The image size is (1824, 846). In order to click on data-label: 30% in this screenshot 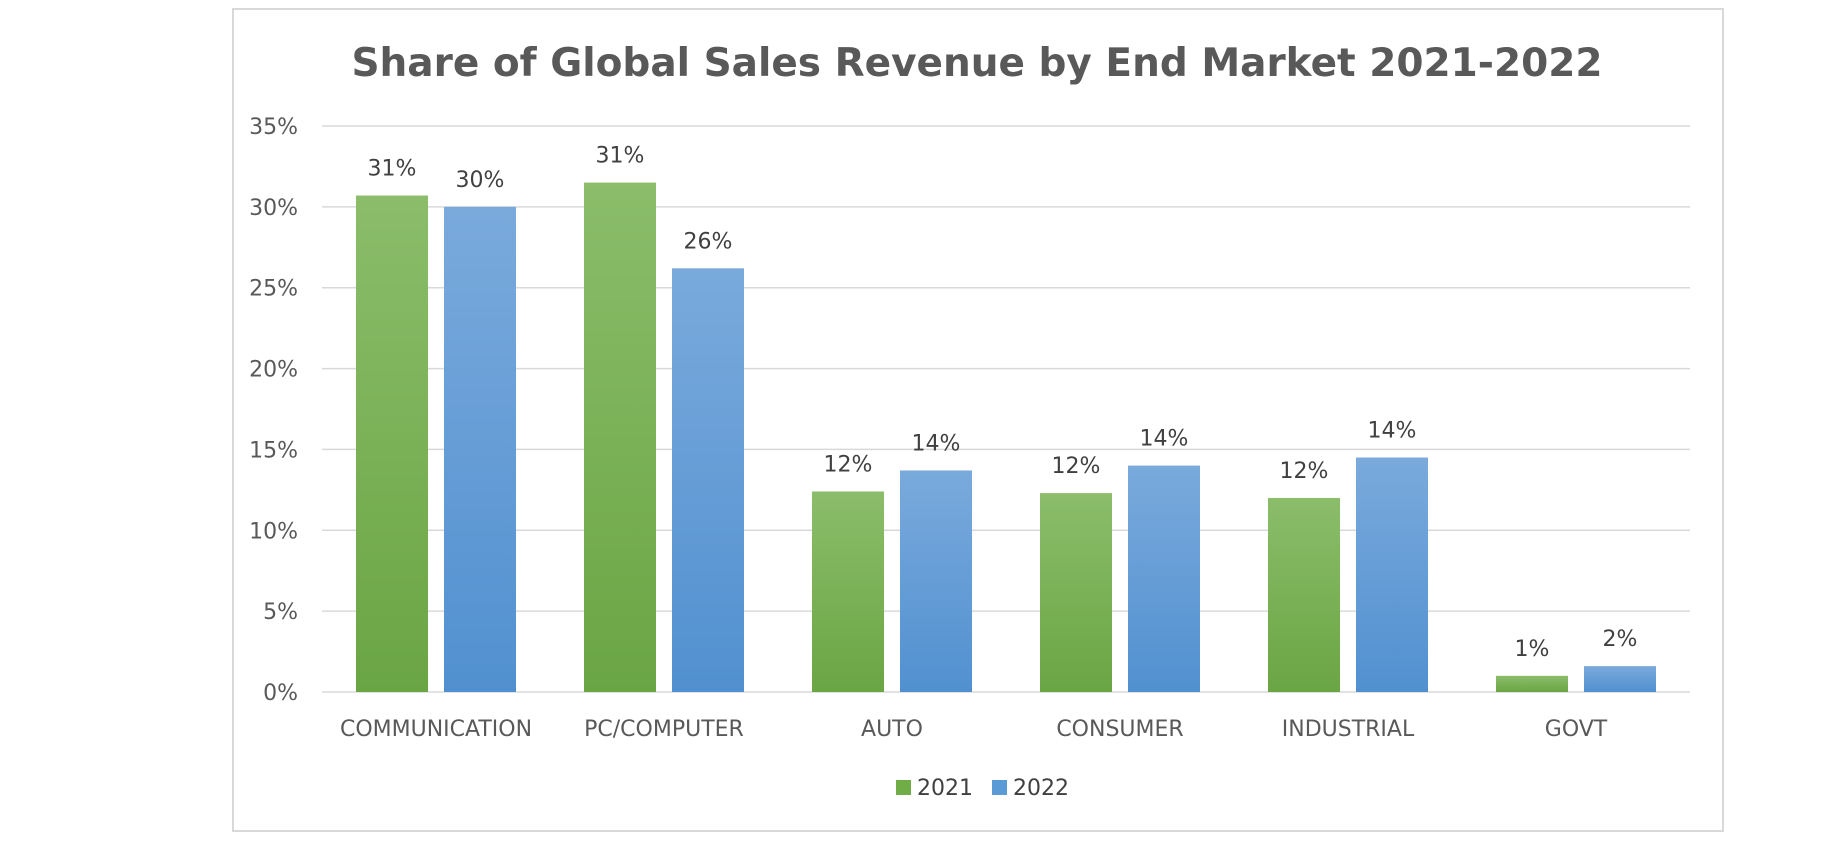, I will do `click(480, 180)`.